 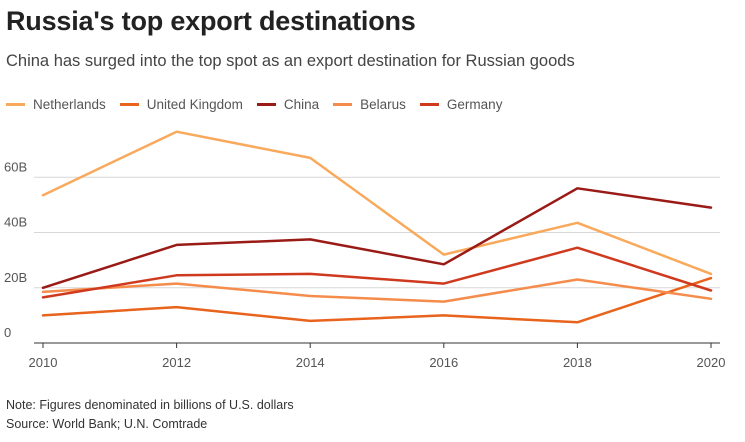 What do you see at coordinates (343, 104) in the screenshot?
I see `legend-swatch-belarus` at bounding box center [343, 104].